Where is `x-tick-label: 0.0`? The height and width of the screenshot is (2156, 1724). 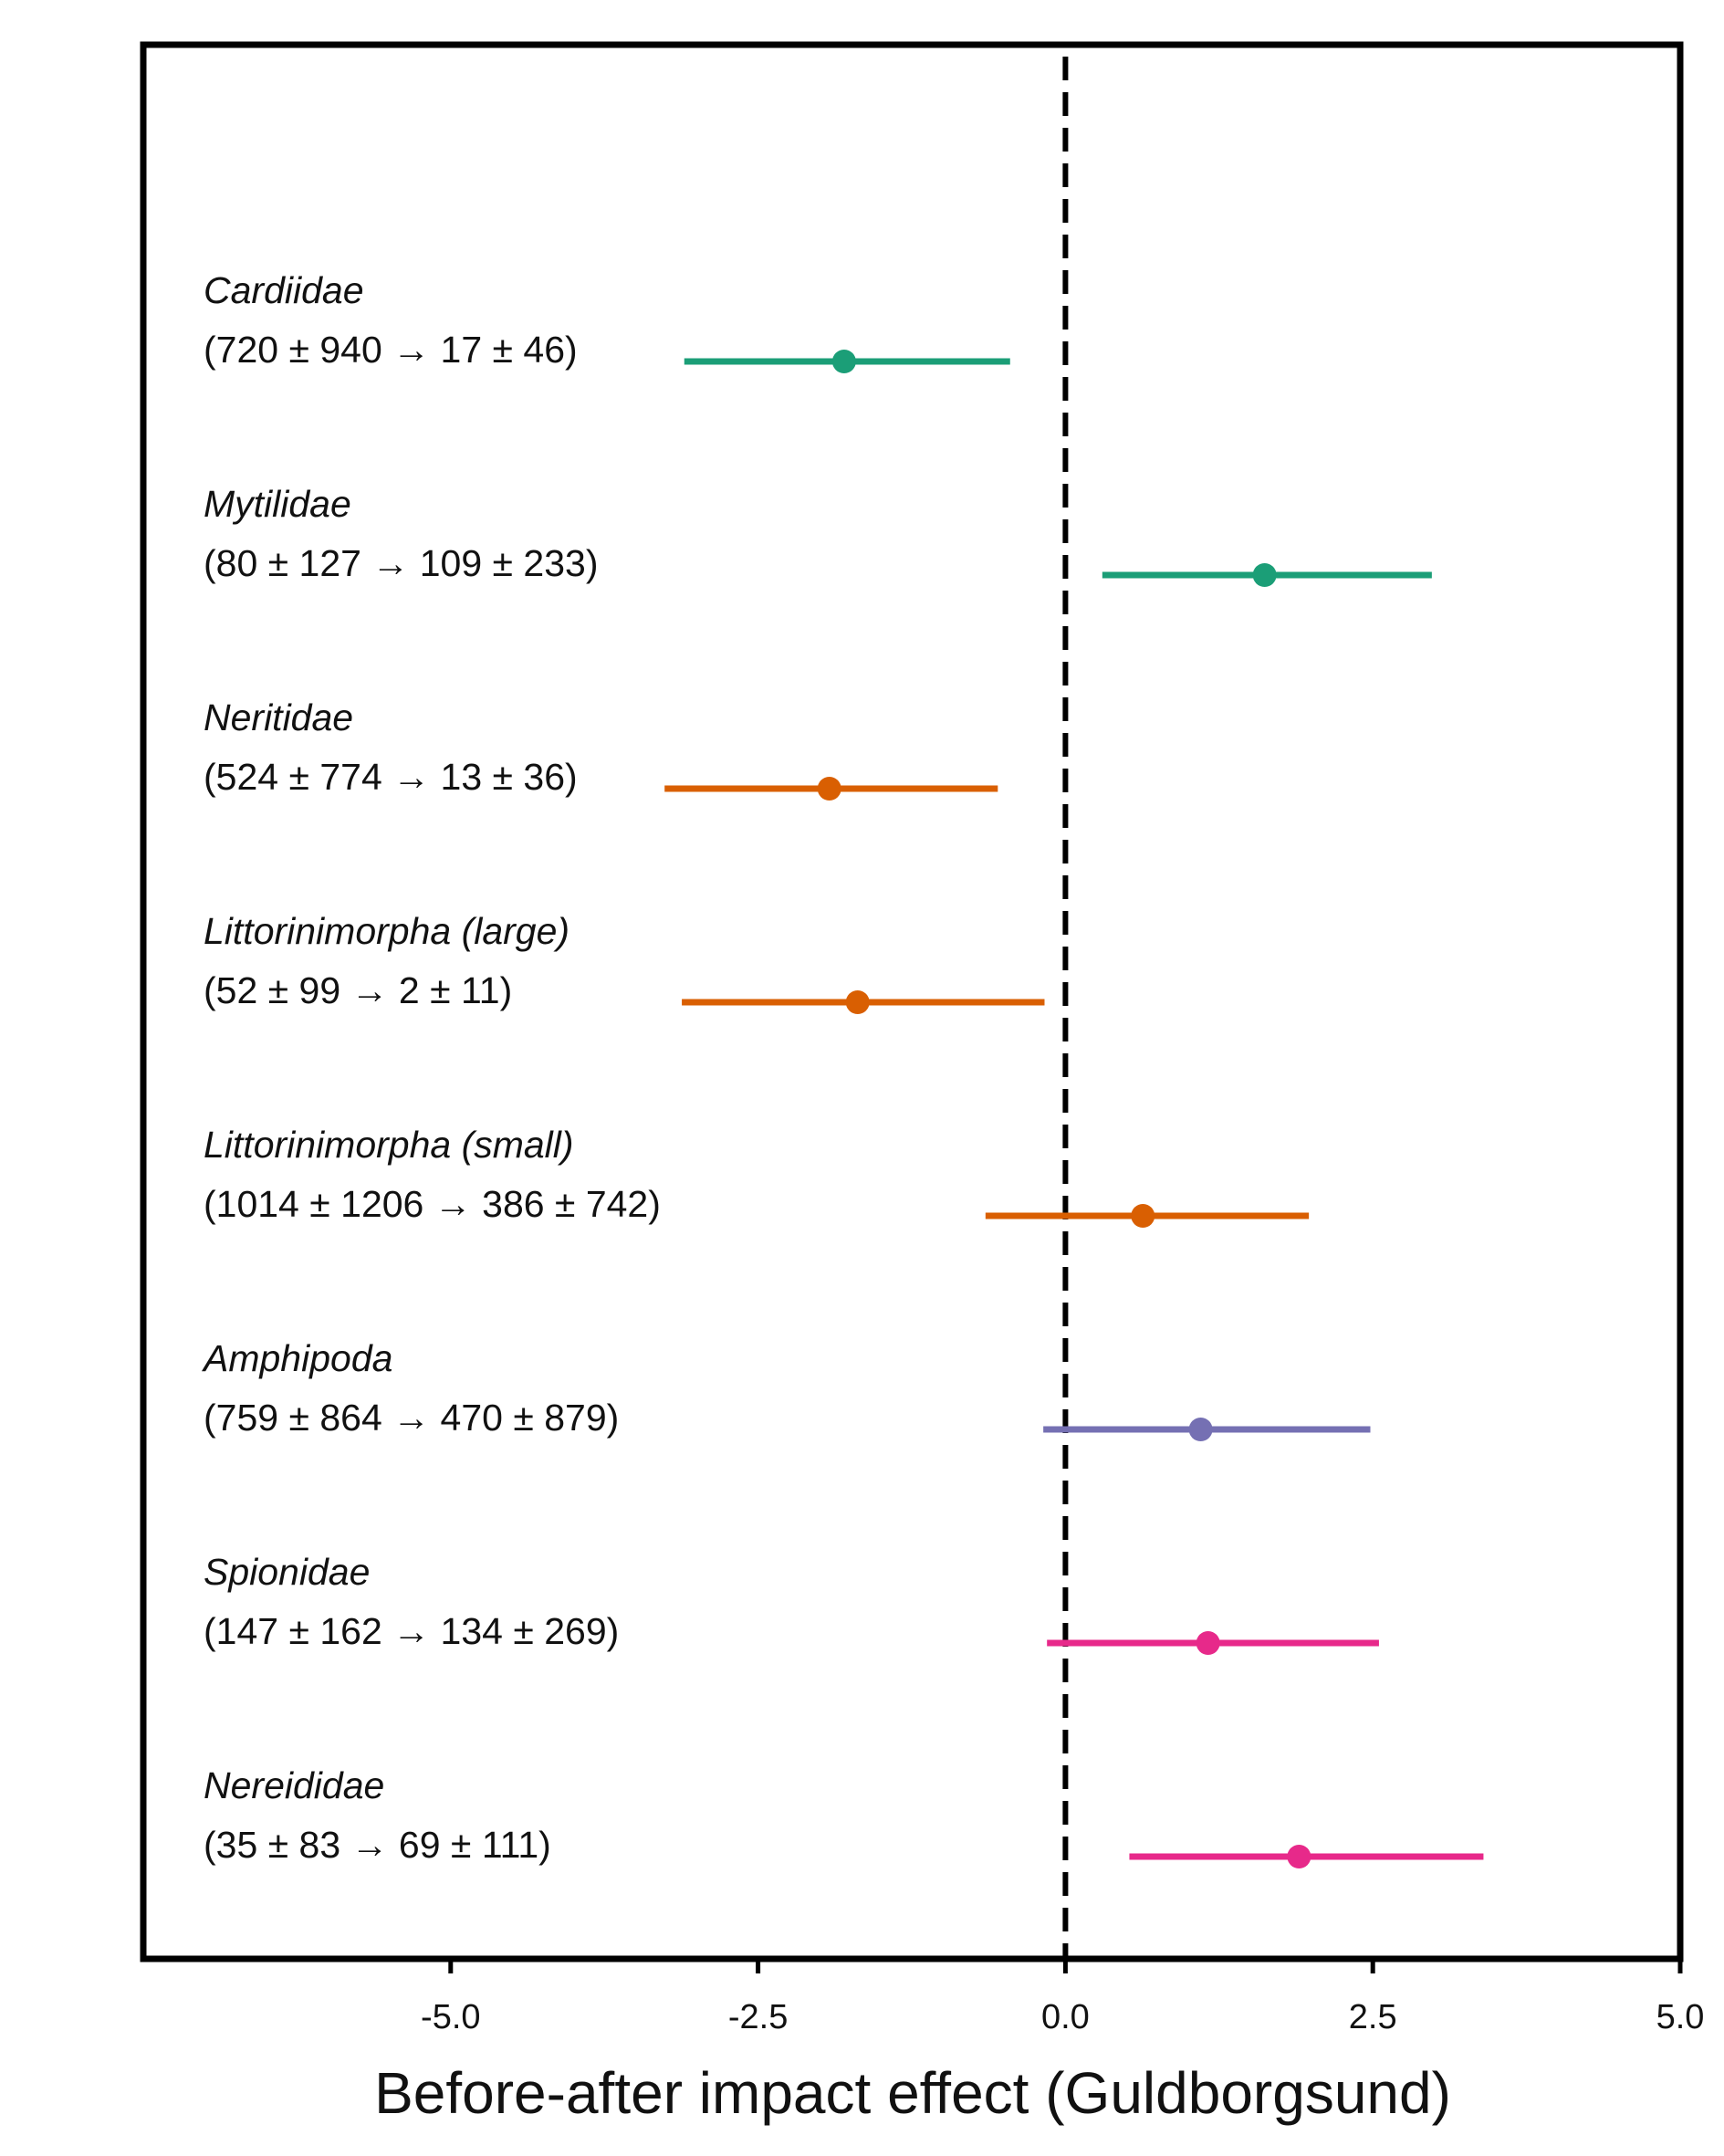
x-tick-label: 0.0 is located at coordinates (1065, 2017).